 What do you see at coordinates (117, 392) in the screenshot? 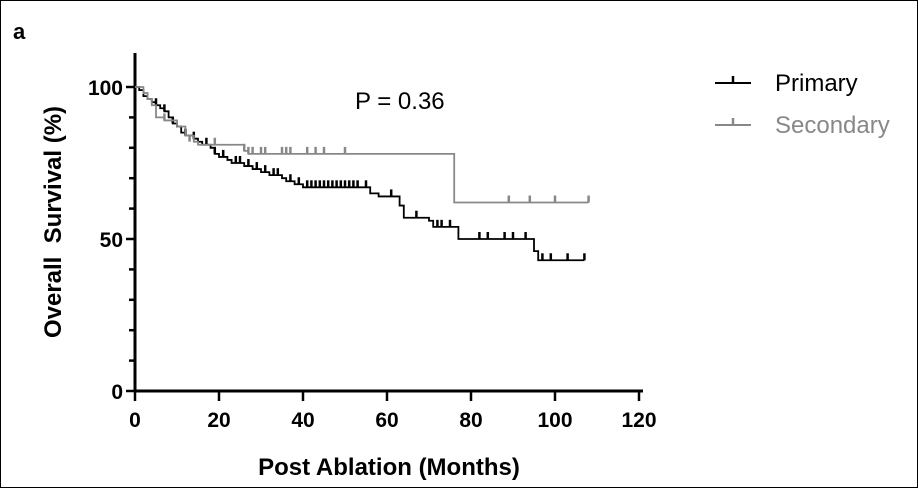
I see `y-tick-label: 0` at bounding box center [117, 392].